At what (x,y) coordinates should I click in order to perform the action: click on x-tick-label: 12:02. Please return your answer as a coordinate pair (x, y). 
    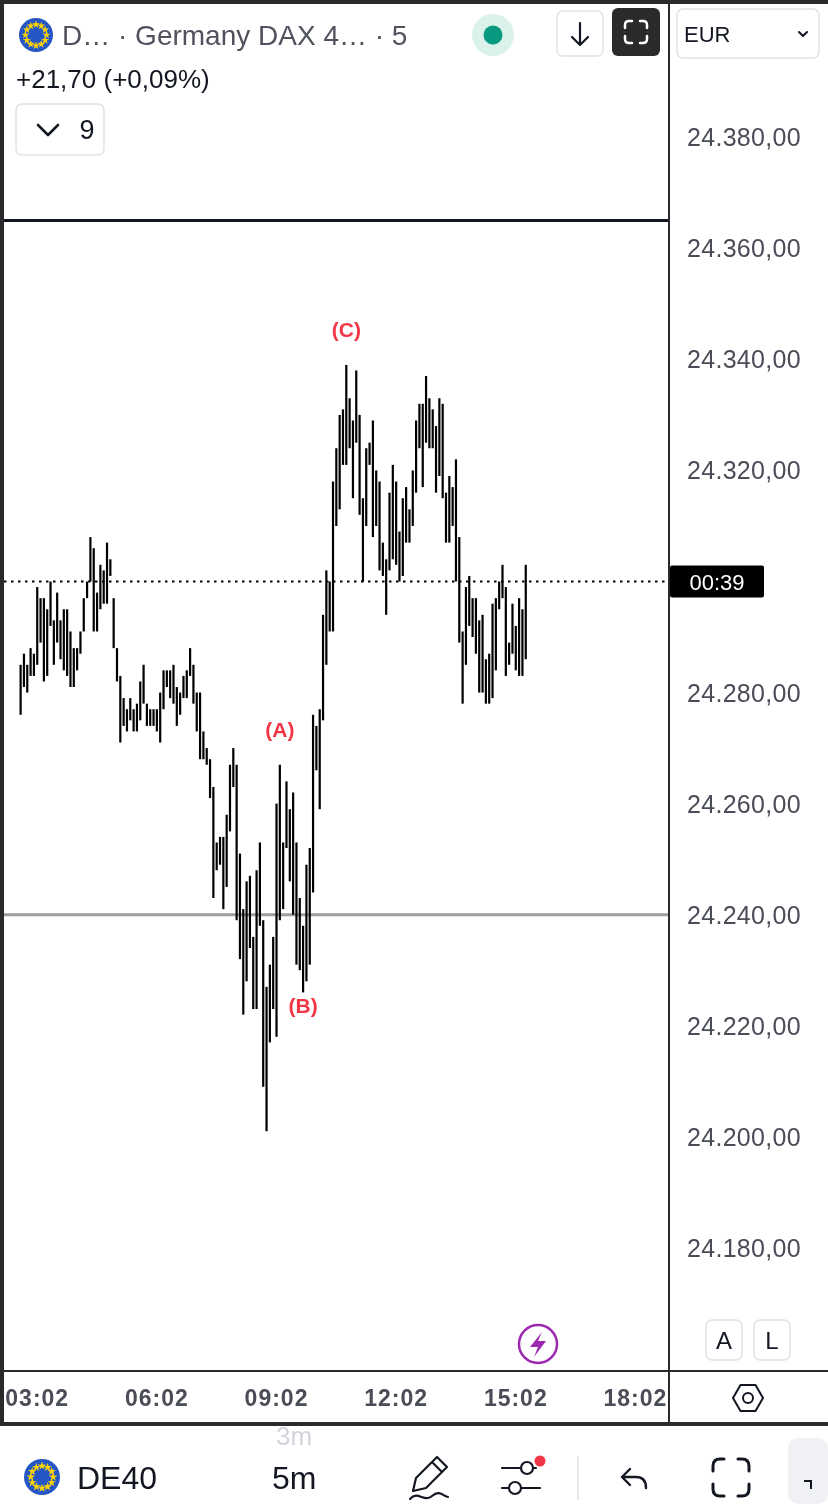
    Looking at the image, I should click on (396, 1398).